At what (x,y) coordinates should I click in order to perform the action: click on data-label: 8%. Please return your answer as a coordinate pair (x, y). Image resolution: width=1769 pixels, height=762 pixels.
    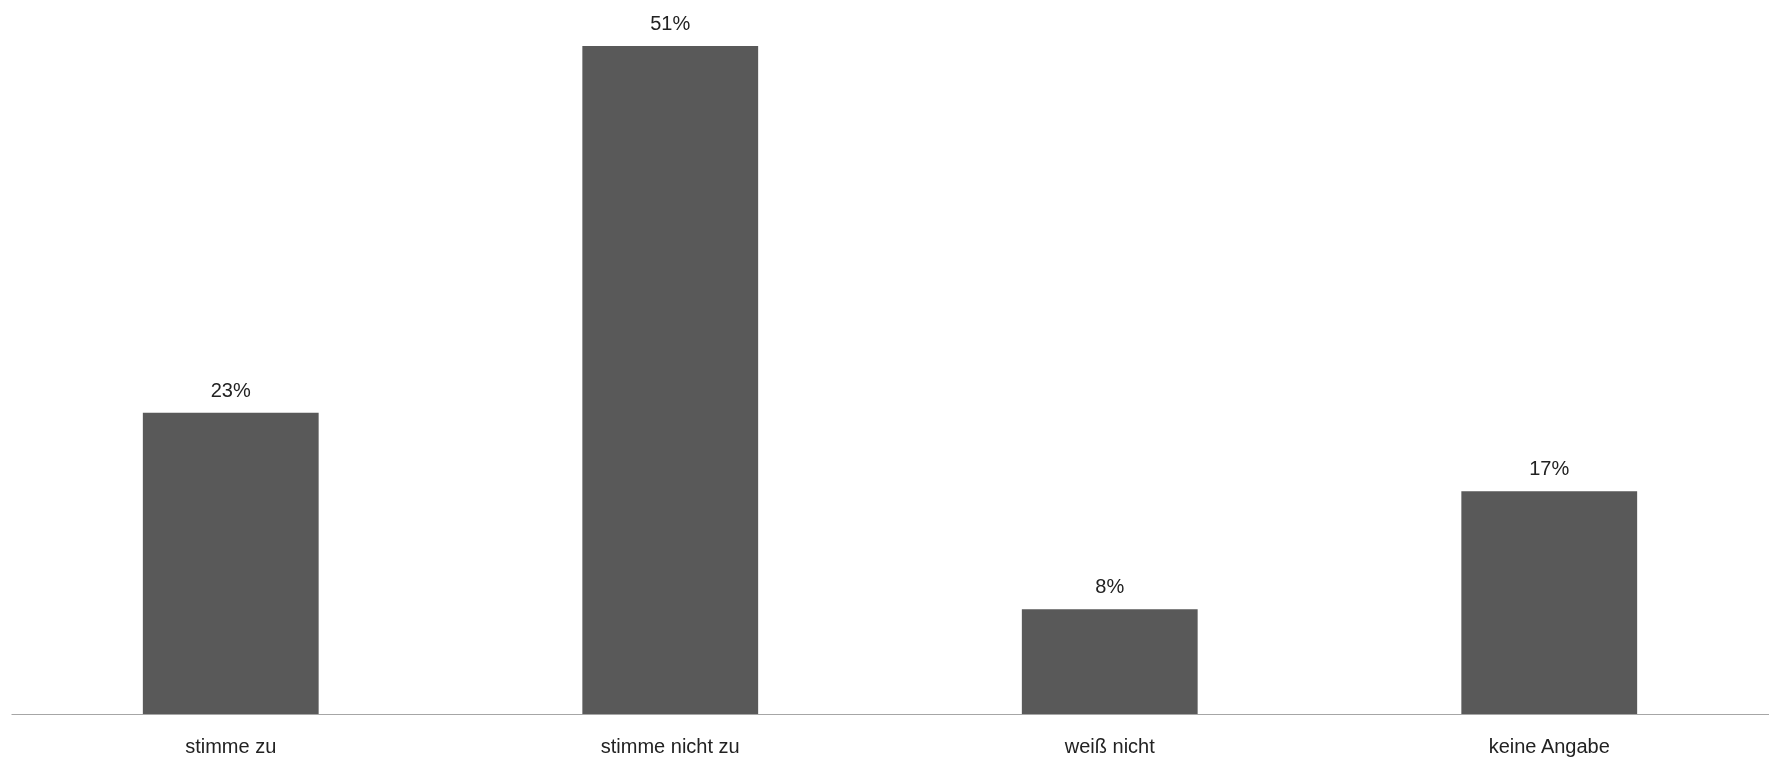
    Looking at the image, I should click on (1110, 586).